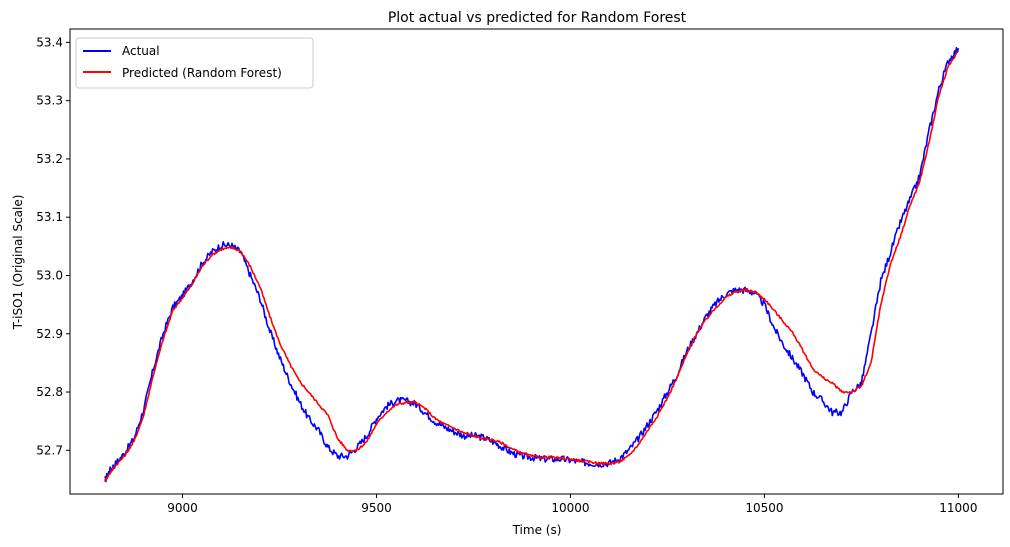 The image size is (1010, 547). I want to click on x-tick-label-11000: 11000, so click(958, 508).